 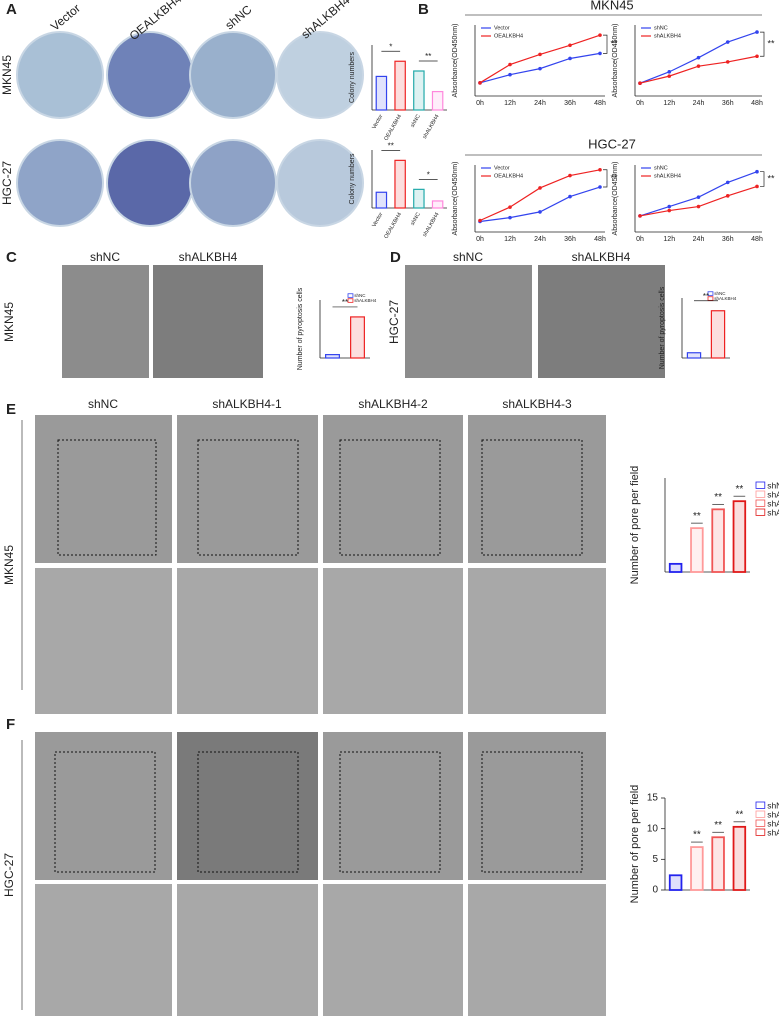 What do you see at coordinates (247, 404) in the screenshot?
I see `column-label: shALKBH4-1` at bounding box center [247, 404].